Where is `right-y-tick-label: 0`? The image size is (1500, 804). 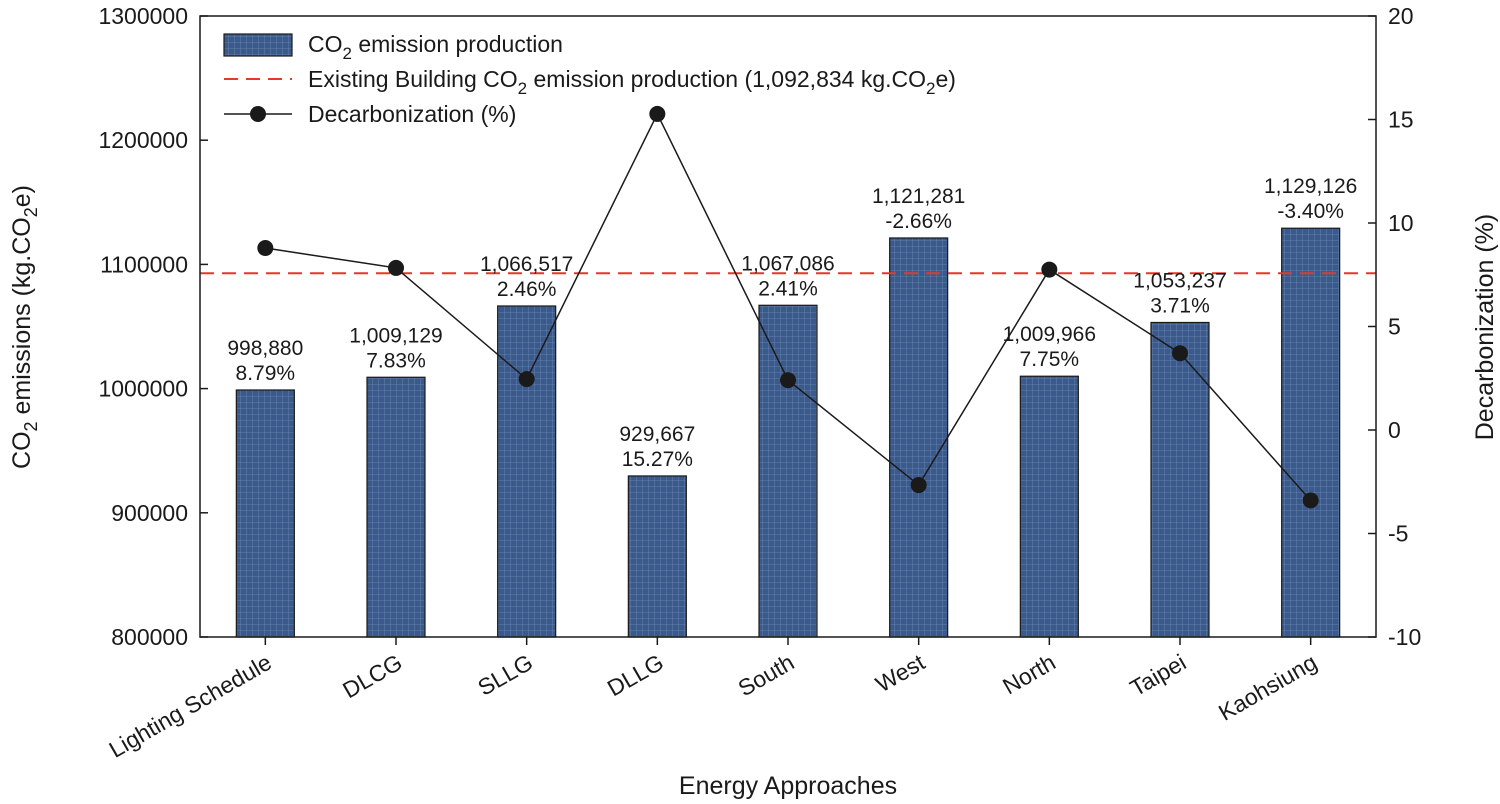
right-y-tick-label: 0 is located at coordinates (1394, 430).